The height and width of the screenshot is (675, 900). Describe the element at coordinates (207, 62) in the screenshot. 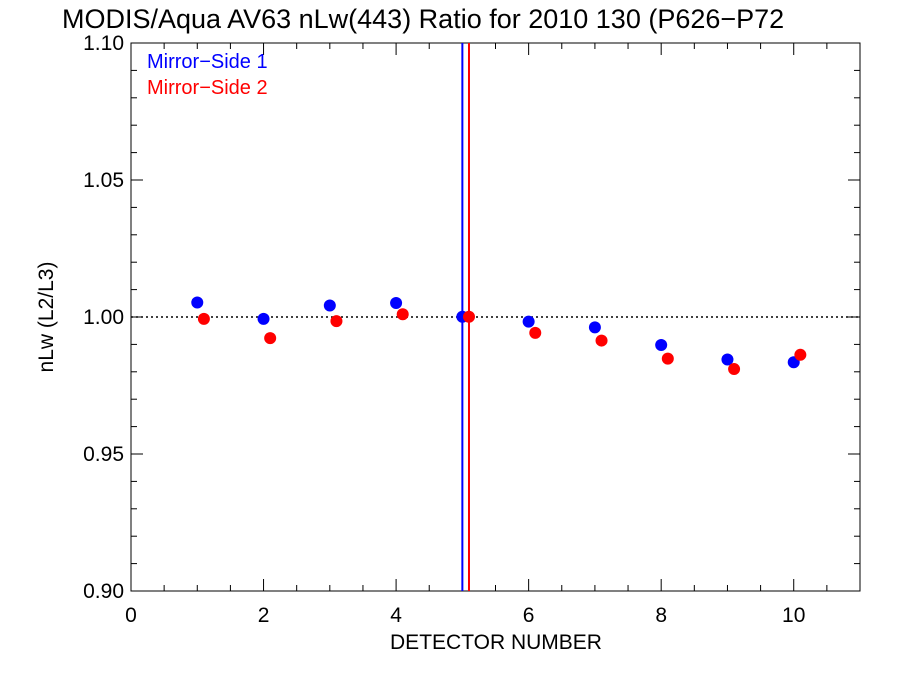

I see `legend-entry-series-1: Mirror−Side 1` at that location.